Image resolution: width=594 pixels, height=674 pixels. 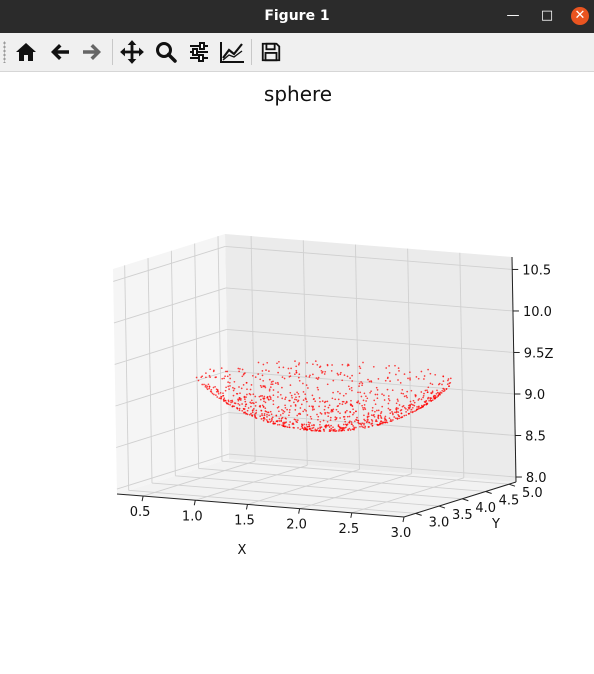 What do you see at coordinates (580, 16) in the screenshot?
I see `close-icon: ✕` at bounding box center [580, 16].